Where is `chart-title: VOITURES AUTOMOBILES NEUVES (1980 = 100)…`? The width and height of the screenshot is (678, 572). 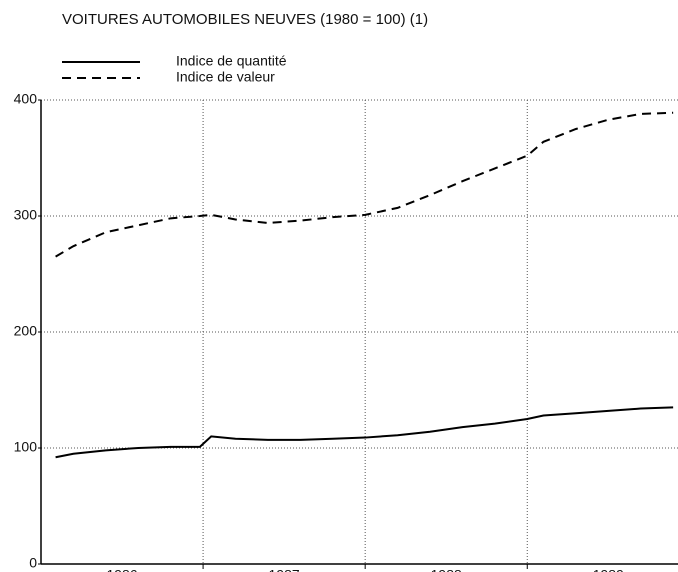
chart-title: VOITURES AUTOMOBILES NEUVES (1980 = 100)… is located at coordinates (245, 19).